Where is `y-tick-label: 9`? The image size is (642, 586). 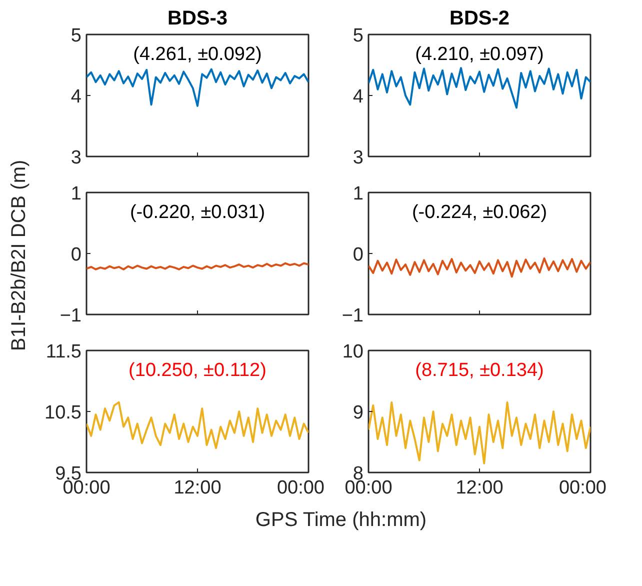 y-tick-label: 9 is located at coordinates (358, 413).